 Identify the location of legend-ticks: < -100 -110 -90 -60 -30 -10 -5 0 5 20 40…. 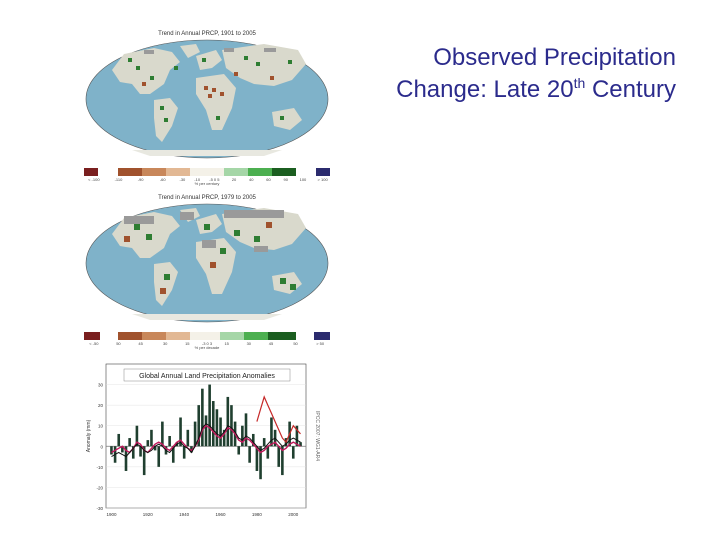
(207, 181).